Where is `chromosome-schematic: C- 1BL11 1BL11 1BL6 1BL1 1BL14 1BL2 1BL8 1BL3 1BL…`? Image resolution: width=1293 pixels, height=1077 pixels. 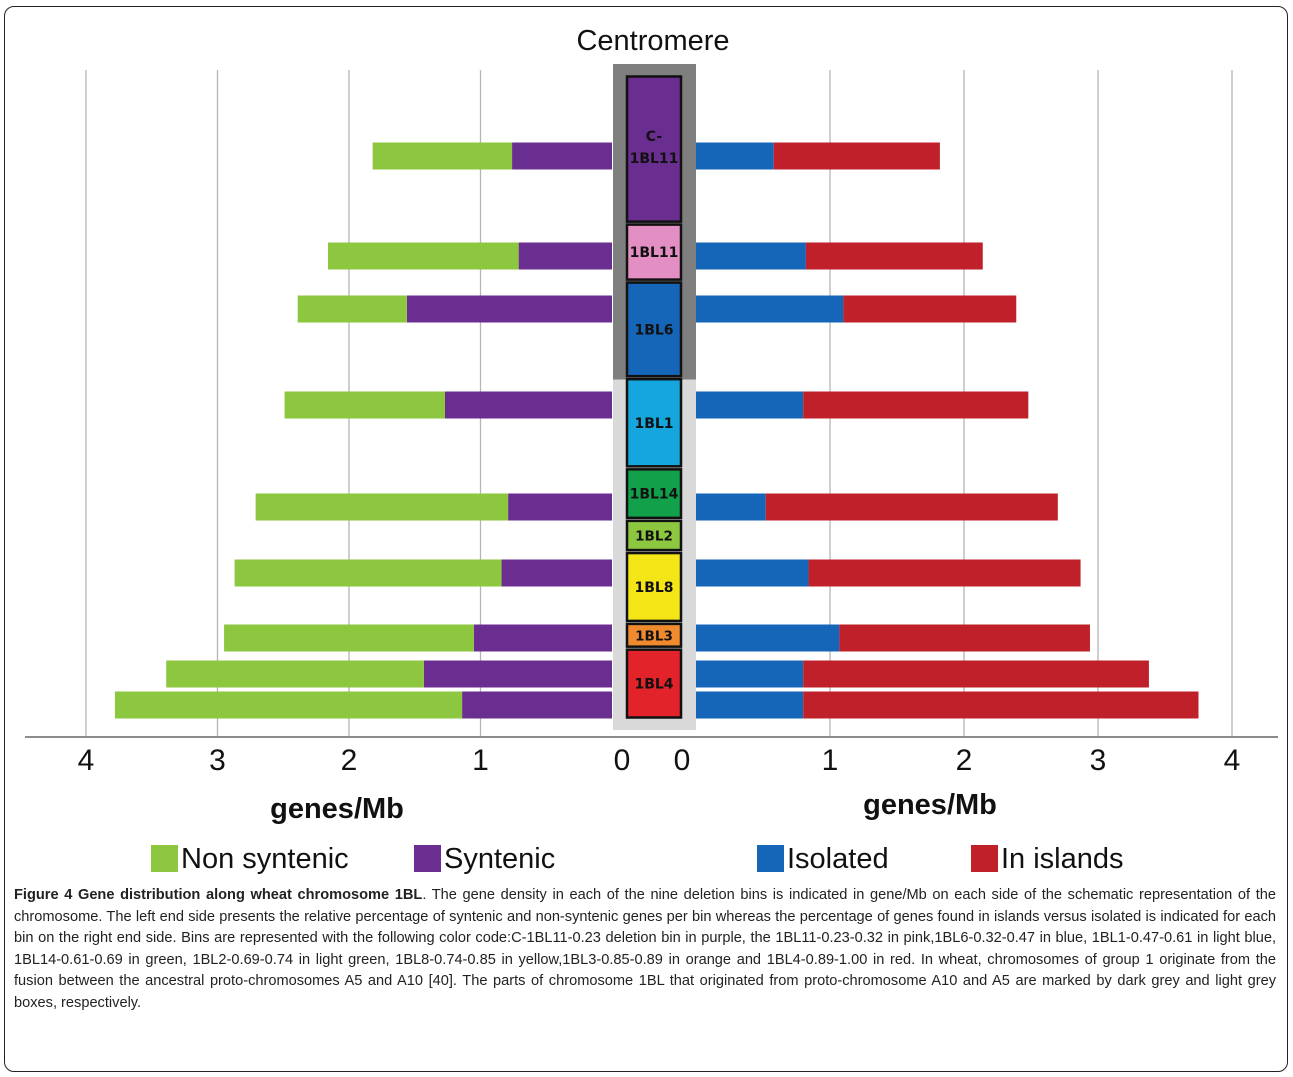
chromosome-schematic: C- 1BL11 1BL11 1BL6 1BL1 1BL14 1BL2 1BL8 1BL3 1BL… is located at coordinates (654, 397).